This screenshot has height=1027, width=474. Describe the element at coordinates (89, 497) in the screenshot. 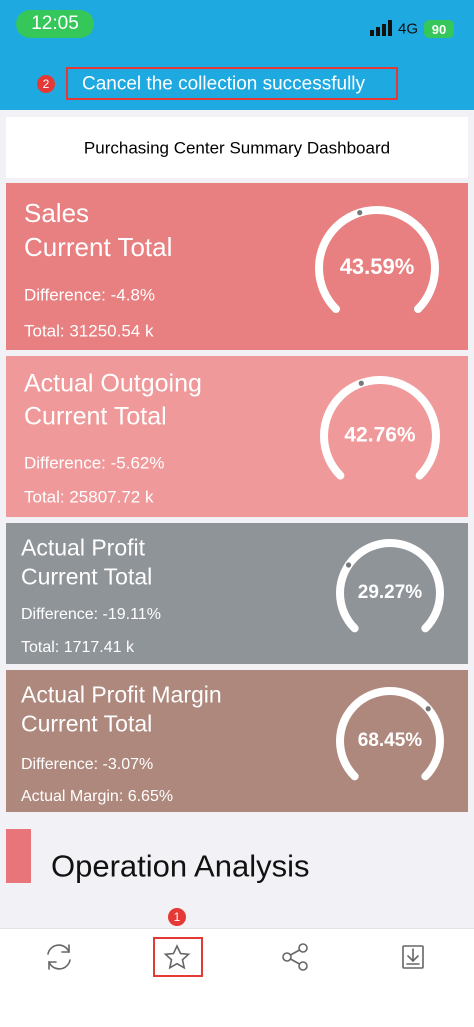

I see `total: Total: 25807.72 k` at that location.